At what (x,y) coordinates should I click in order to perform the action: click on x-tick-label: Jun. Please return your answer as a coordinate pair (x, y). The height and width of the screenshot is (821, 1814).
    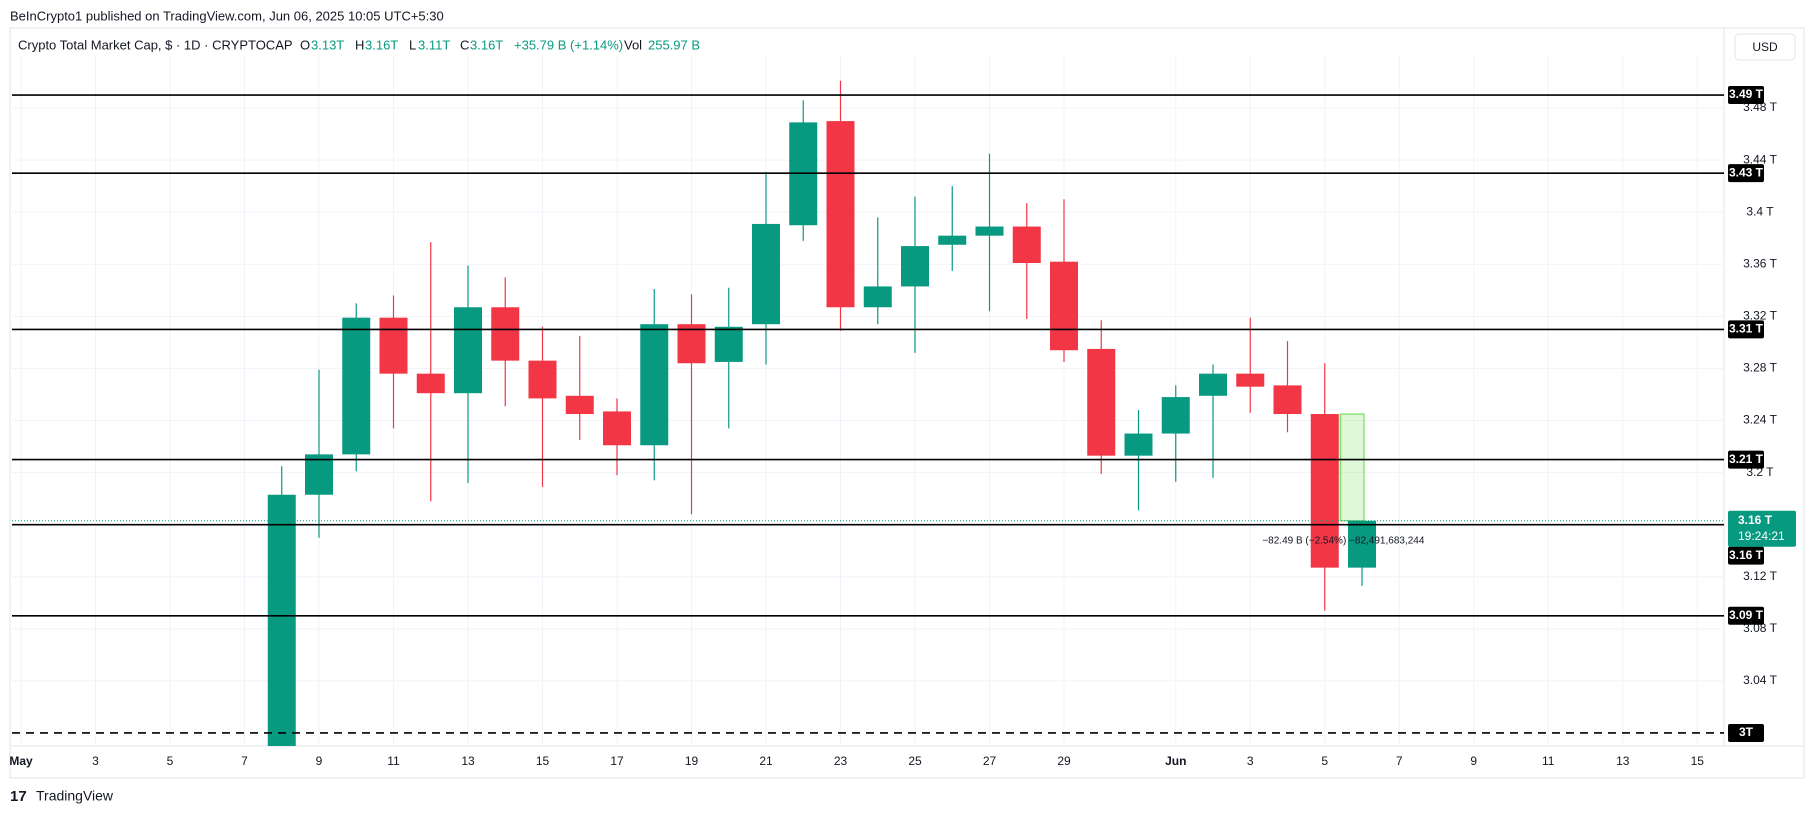
    Looking at the image, I should click on (1175, 761).